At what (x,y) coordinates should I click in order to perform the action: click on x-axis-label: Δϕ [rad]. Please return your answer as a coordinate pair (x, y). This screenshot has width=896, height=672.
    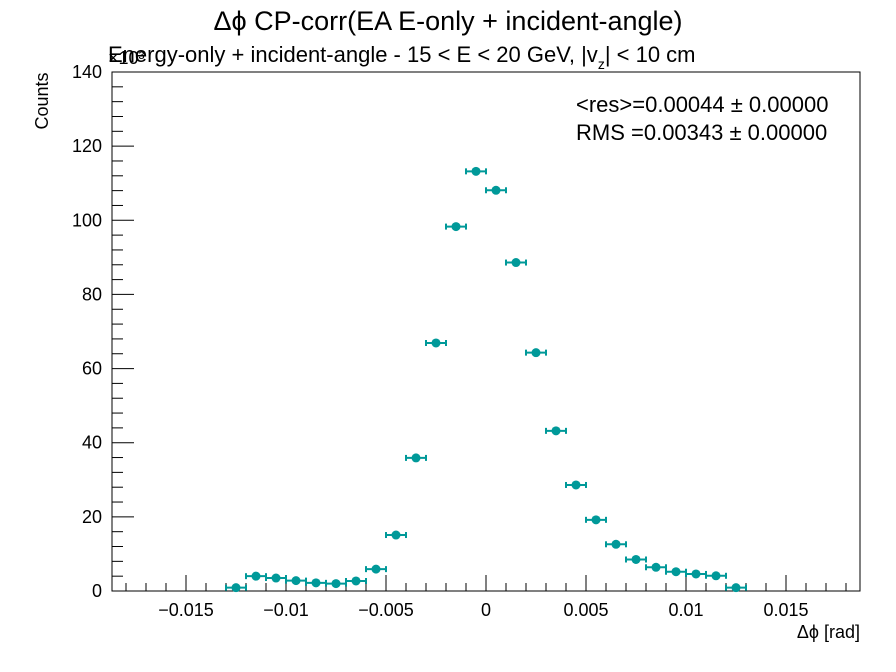
    Looking at the image, I should click on (828, 632).